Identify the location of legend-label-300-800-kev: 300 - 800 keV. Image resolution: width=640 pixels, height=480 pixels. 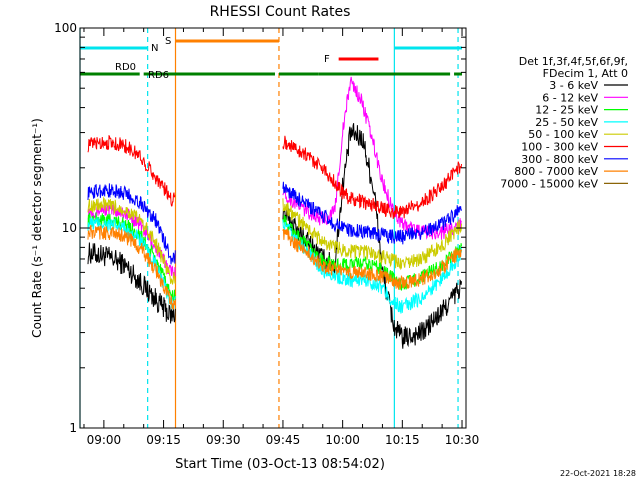
(559, 159).